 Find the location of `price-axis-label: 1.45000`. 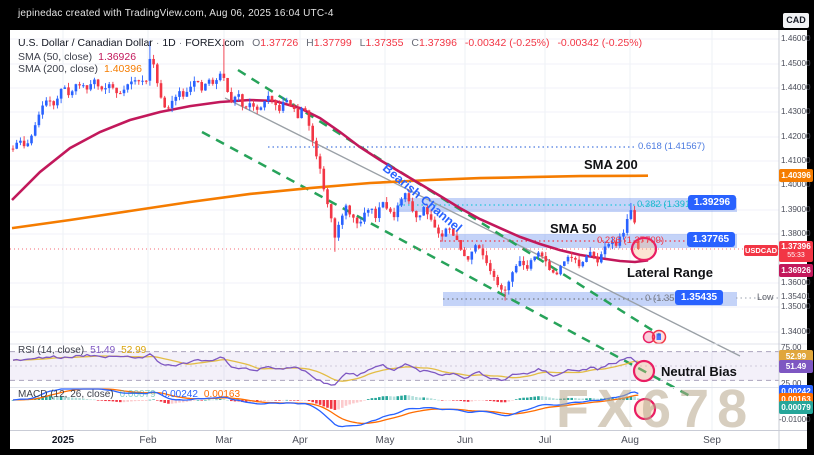

price-axis-label: 1.45000 is located at coordinates (796, 63).